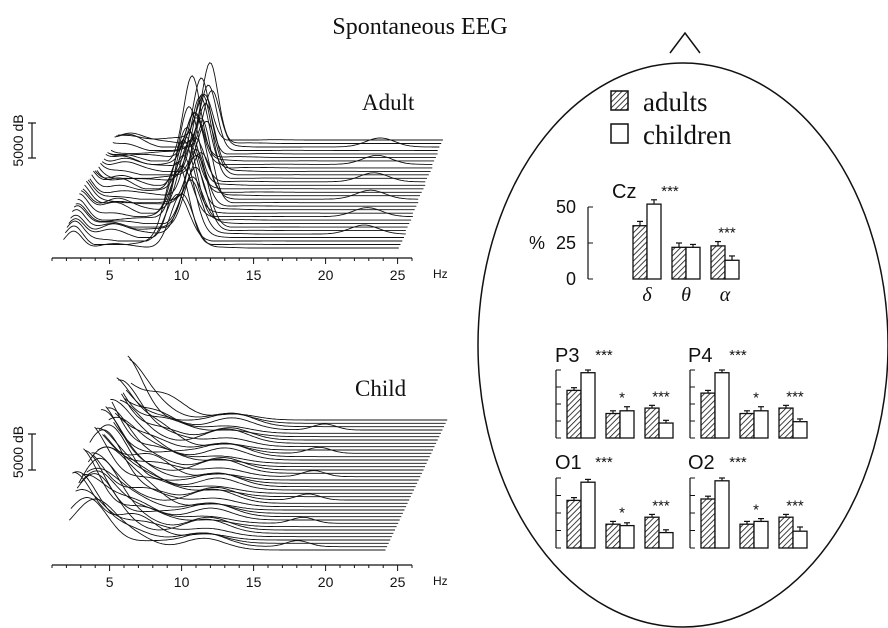 Image resolution: width=888 pixels, height=628 pixels. What do you see at coordinates (701, 463) in the screenshot?
I see `panel-label: O2` at bounding box center [701, 463].